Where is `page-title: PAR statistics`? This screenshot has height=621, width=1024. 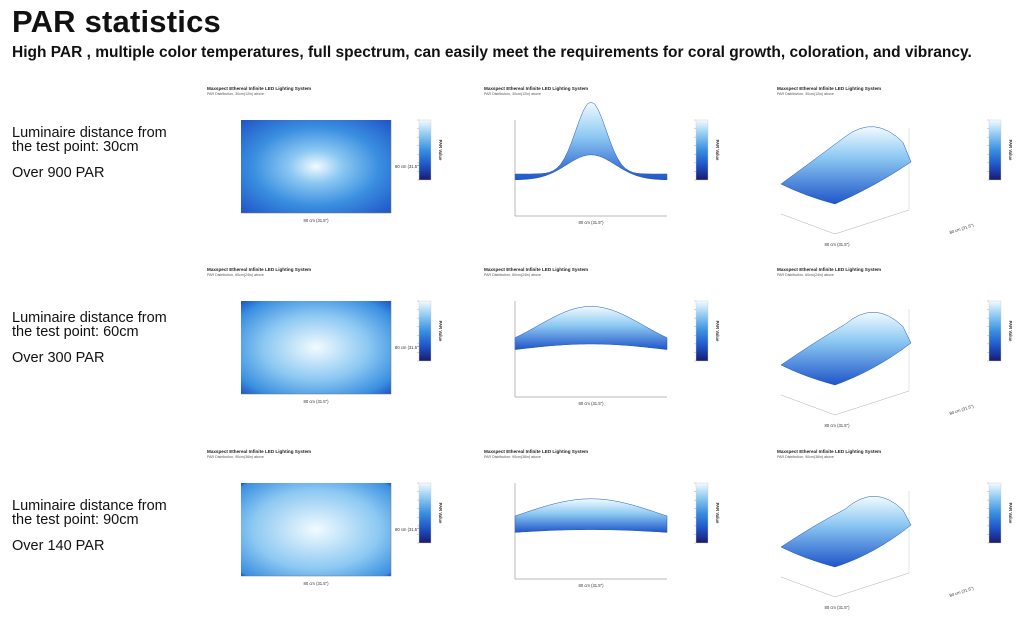
page-title: PAR statistics is located at coordinates (116, 21).